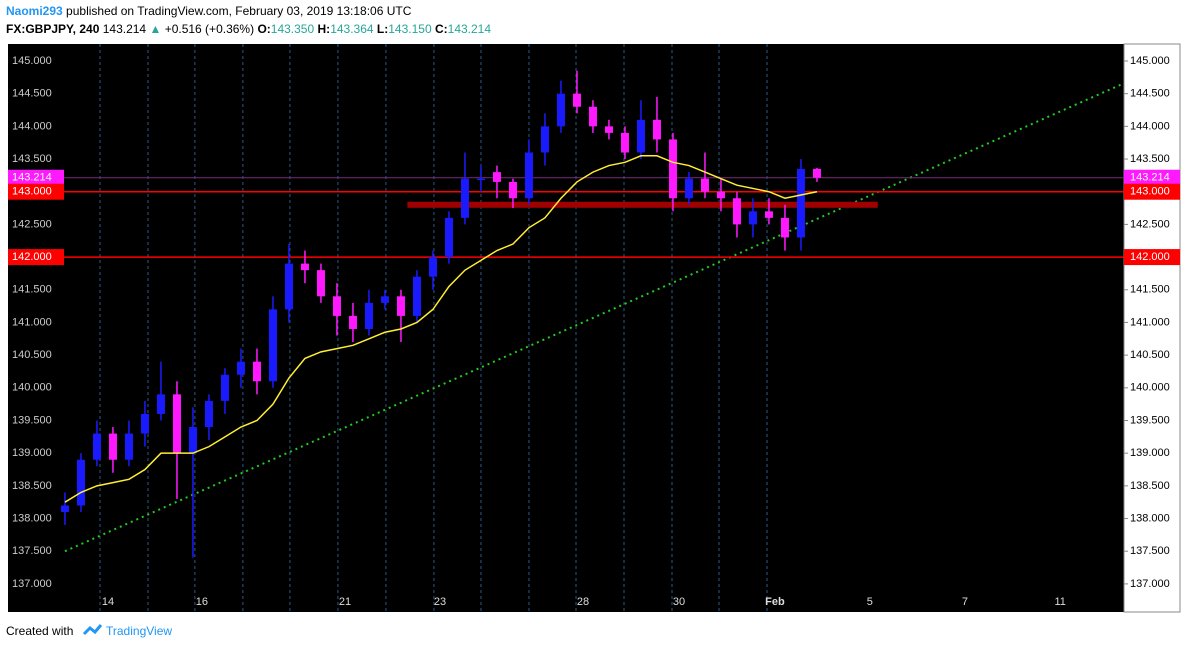 This screenshot has height=650, width=1188. I want to click on author: Naomi293, so click(34, 11).